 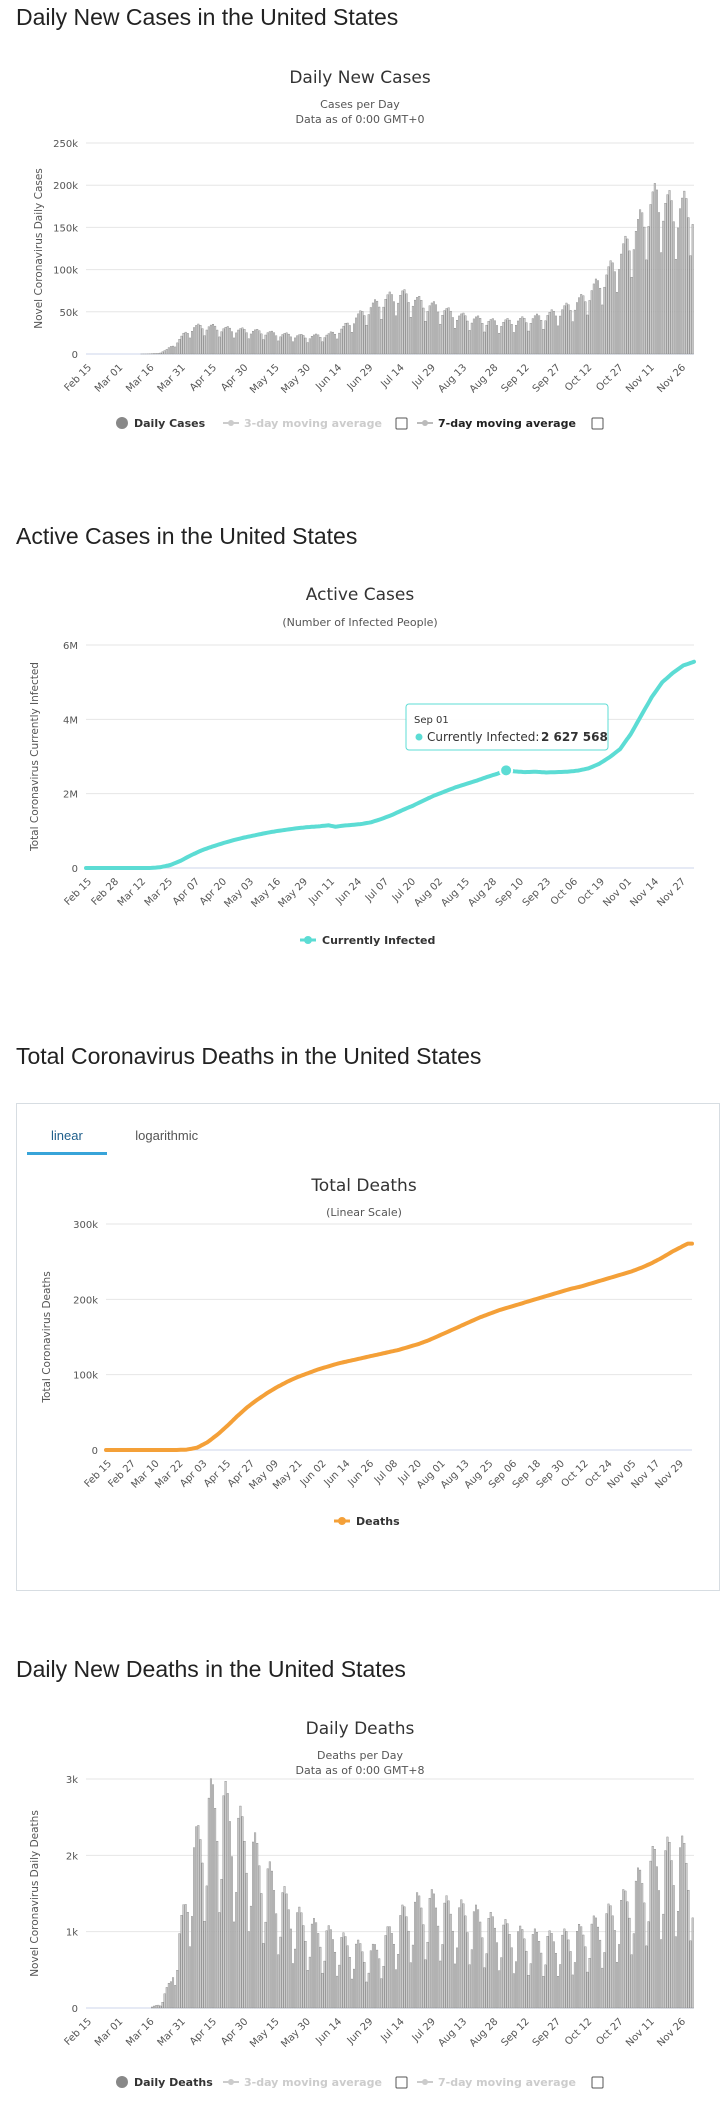 What do you see at coordinates (321, 891) in the screenshot?
I see `x-tick-label: Jun 11` at bounding box center [321, 891].